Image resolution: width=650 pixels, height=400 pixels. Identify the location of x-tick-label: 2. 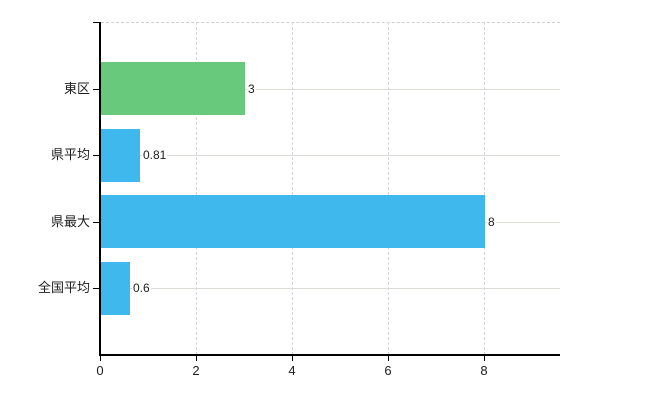
(196, 370).